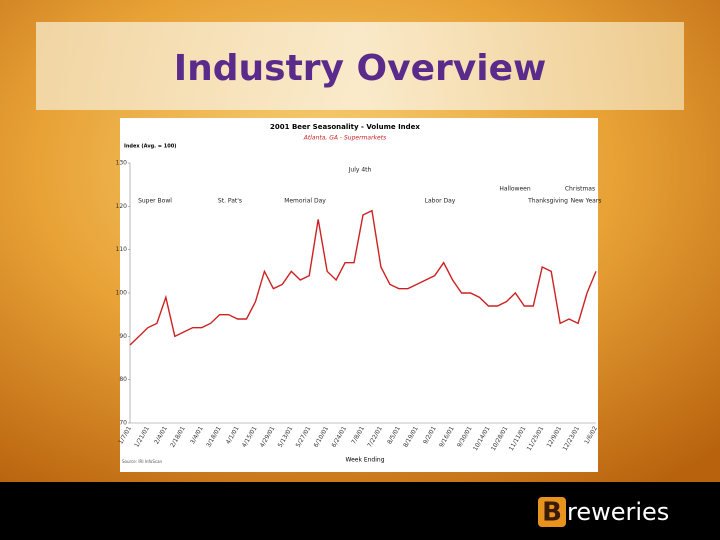  I want to click on annotation: Thanksgiving, so click(547, 201).